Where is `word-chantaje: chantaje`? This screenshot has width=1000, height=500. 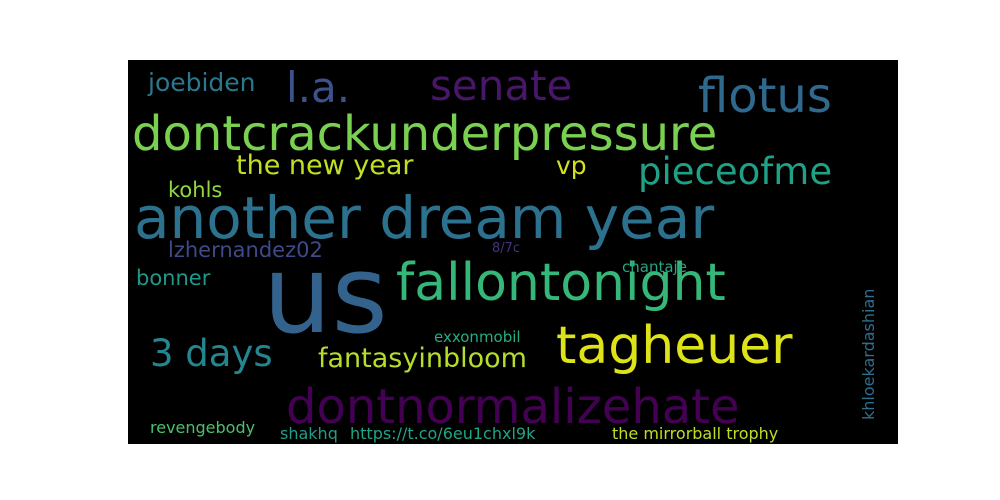 word-chantaje: chantaje is located at coordinates (654, 267).